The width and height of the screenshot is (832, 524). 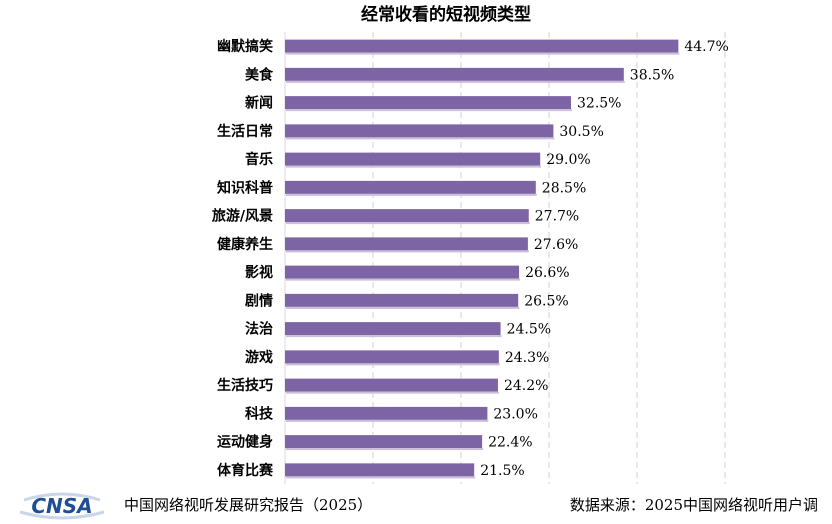 I want to click on value-label: 27.6%, so click(x=556, y=245).